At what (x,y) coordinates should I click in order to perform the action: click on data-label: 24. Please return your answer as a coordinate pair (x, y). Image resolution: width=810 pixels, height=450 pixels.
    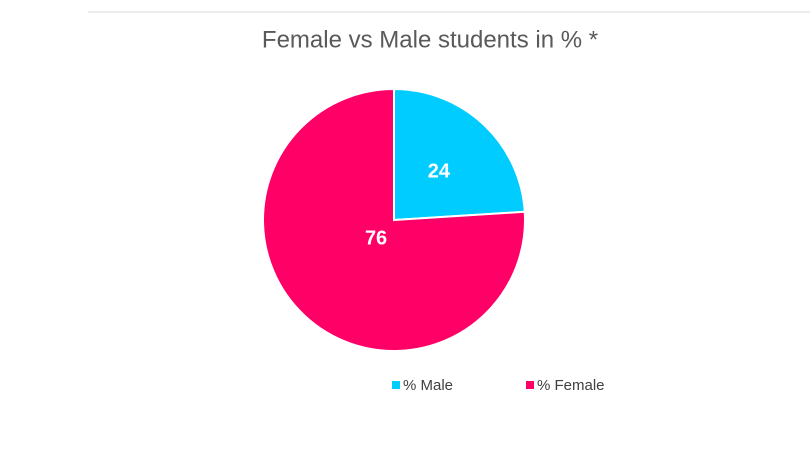
    Looking at the image, I should click on (439, 172).